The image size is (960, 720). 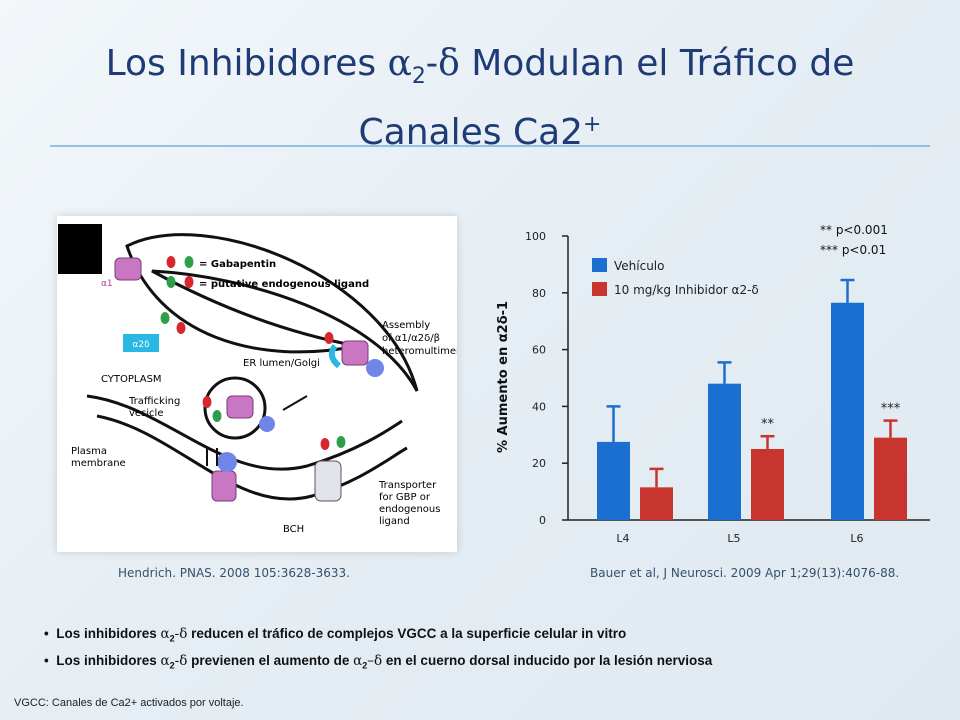 I want to click on membrane-beta-icon, so click(x=227, y=462).